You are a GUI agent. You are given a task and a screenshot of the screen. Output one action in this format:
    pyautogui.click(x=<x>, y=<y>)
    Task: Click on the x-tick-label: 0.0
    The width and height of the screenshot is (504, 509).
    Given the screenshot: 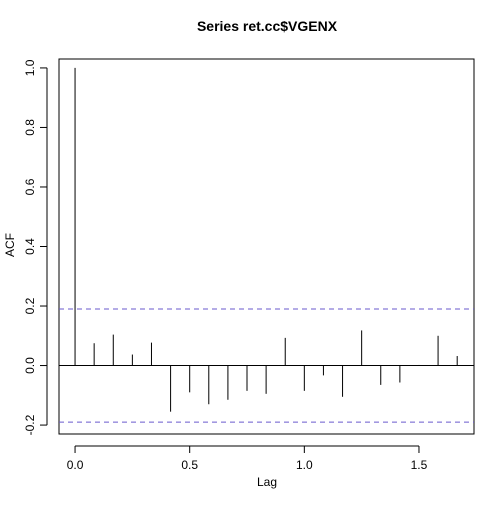 What is the action you would take?
    pyautogui.click(x=75, y=465)
    